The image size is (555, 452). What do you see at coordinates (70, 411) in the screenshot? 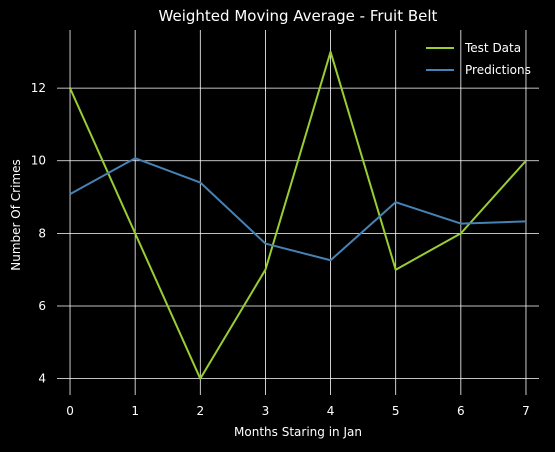
I see `x-tick-label: 0` at bounding box center [70, 411].